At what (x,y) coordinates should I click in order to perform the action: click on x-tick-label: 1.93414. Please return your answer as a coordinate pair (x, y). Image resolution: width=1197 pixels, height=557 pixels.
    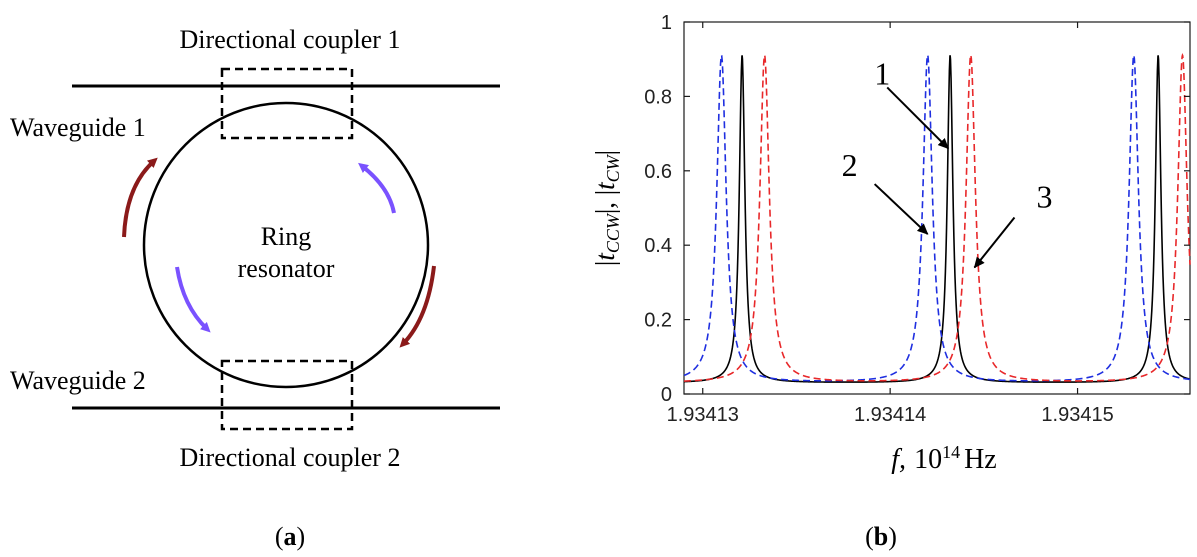
    Looking at the image, I should click on (890, 415).